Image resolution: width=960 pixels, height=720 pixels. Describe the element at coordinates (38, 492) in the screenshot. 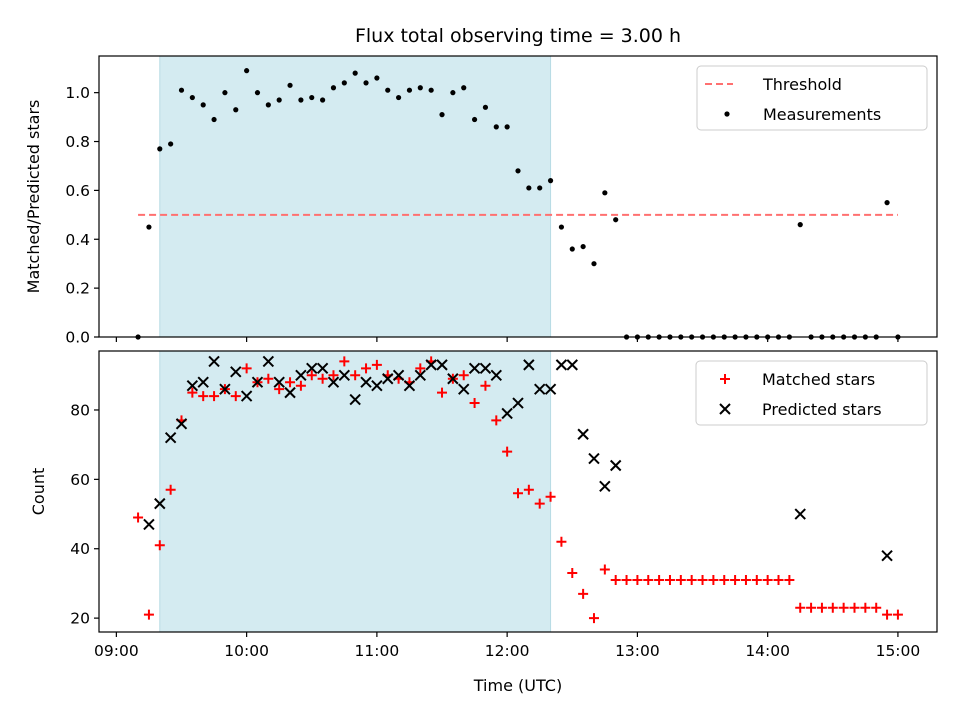

I see `y-axis-label: Count` at that location.